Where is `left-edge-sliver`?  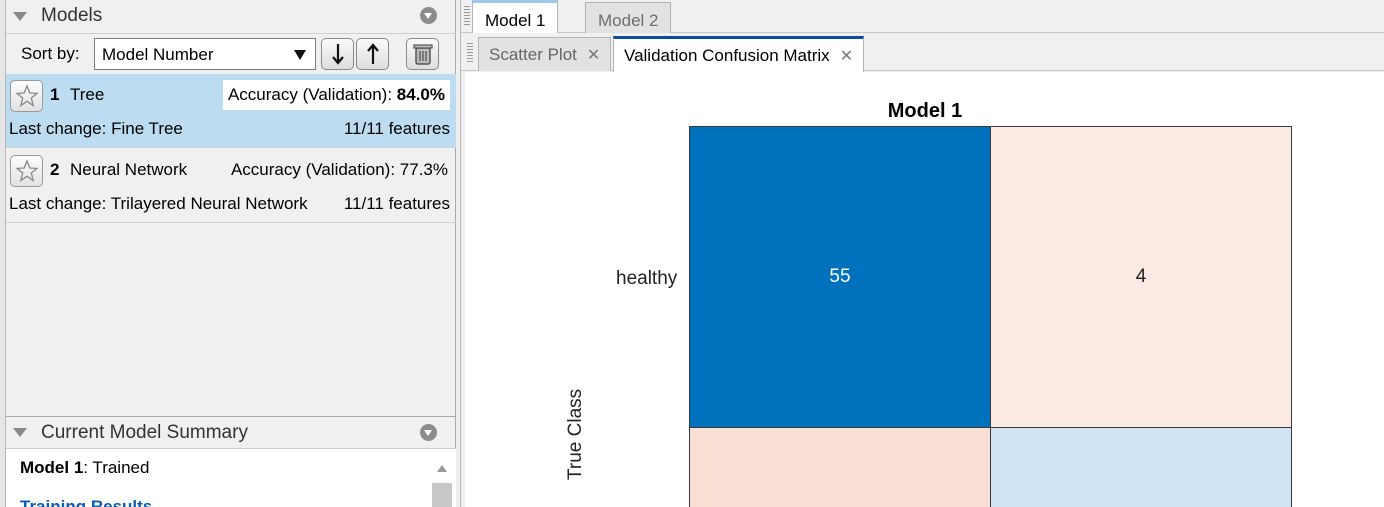
left-edge-sliver is located at coordinates (3, 253).